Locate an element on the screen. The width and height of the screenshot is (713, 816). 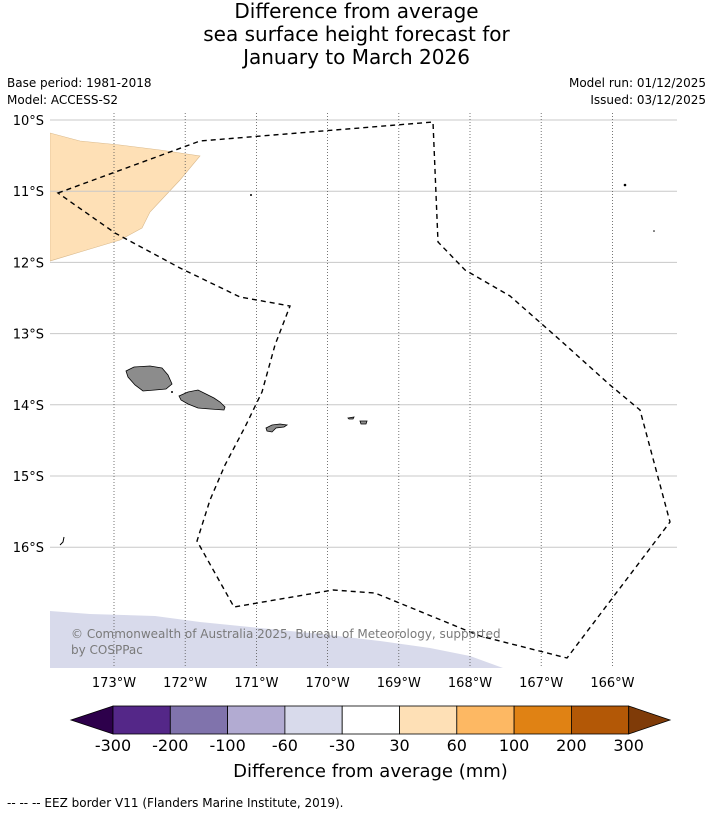
colorbar-tick-label: 300 is located at coordinates (628, 745).